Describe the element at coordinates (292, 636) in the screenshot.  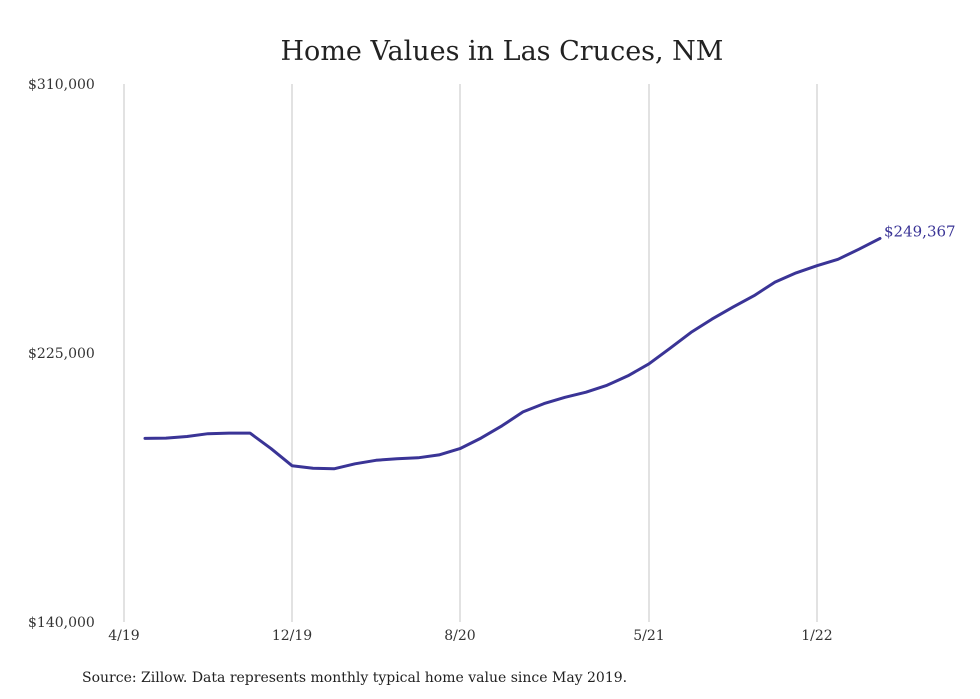
I see `x-tick-label: 12/19` at that location.